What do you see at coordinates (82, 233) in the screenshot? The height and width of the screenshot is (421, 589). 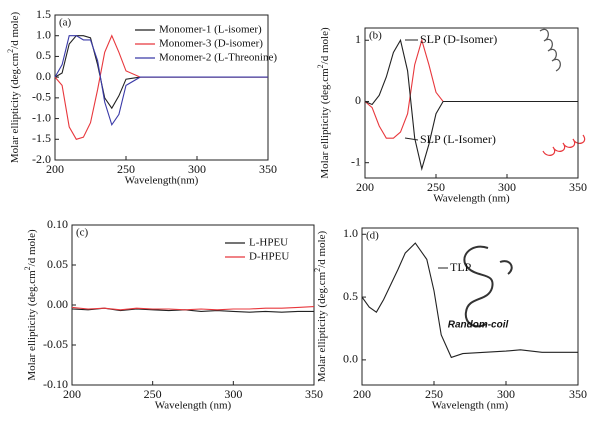 I see `panel-label: (c)` at bounding box center [82, 233].